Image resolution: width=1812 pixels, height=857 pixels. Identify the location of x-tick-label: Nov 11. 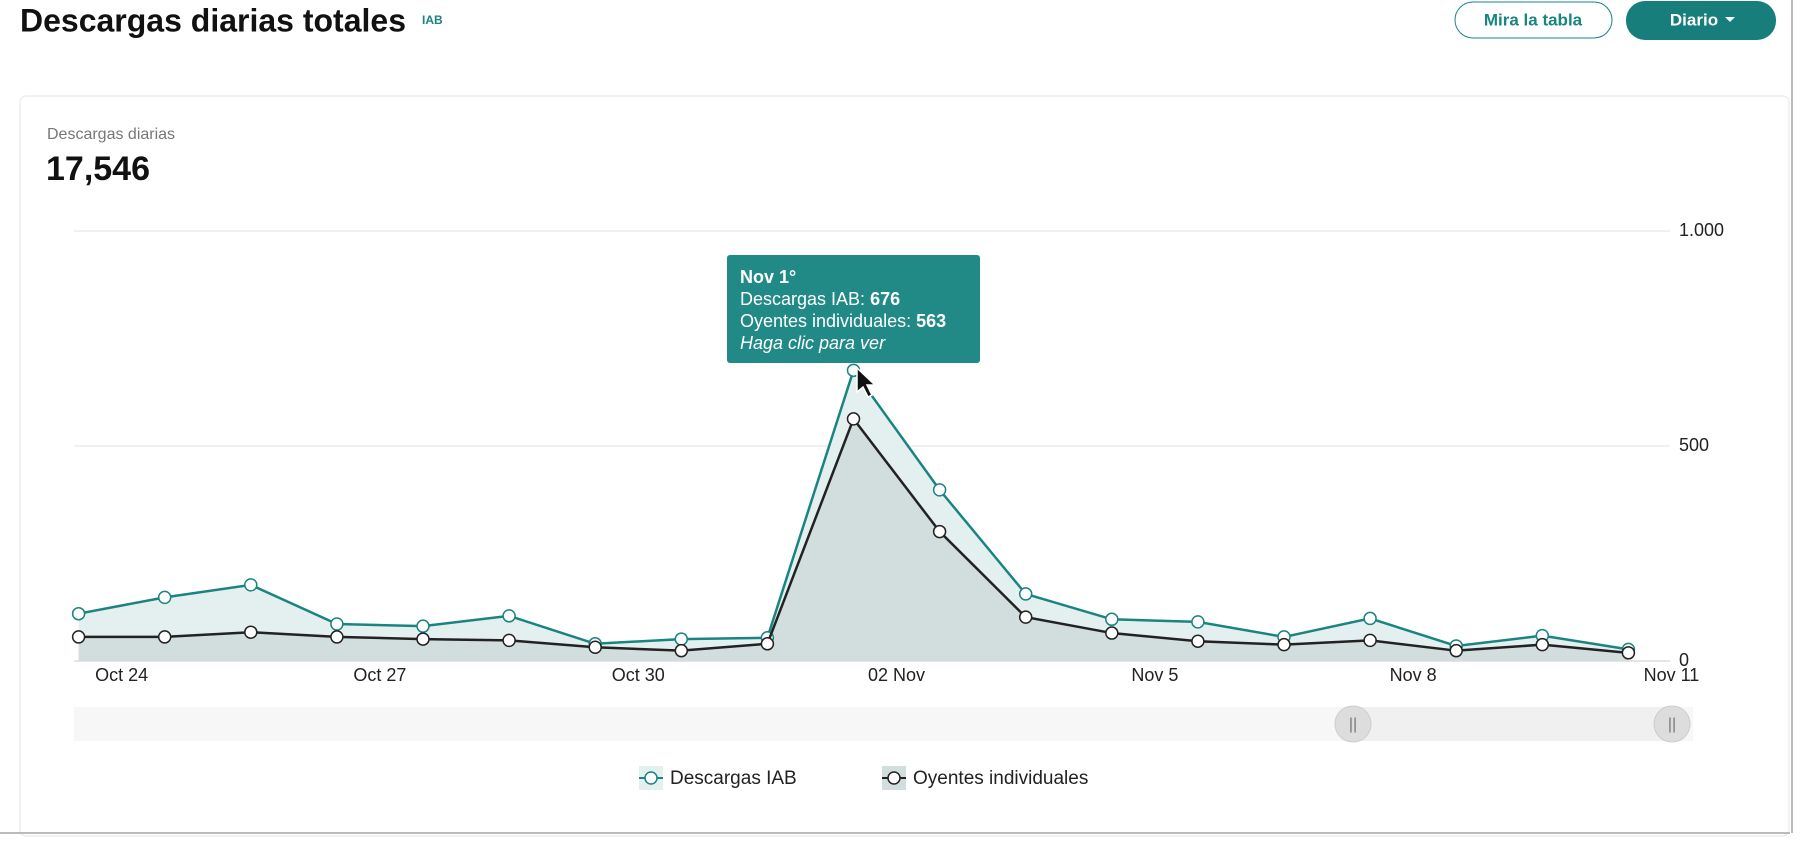
(1672, 675).